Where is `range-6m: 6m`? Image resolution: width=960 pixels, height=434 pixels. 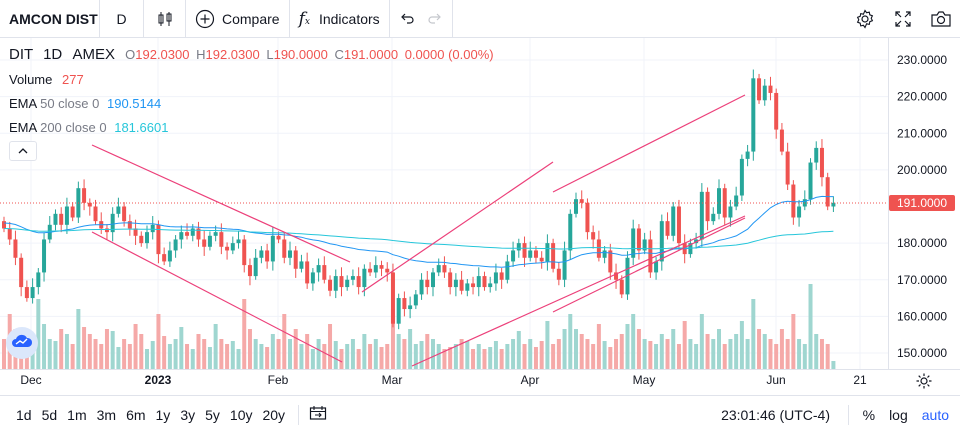
range-6m: 6m is located at coordinates (136, 414).